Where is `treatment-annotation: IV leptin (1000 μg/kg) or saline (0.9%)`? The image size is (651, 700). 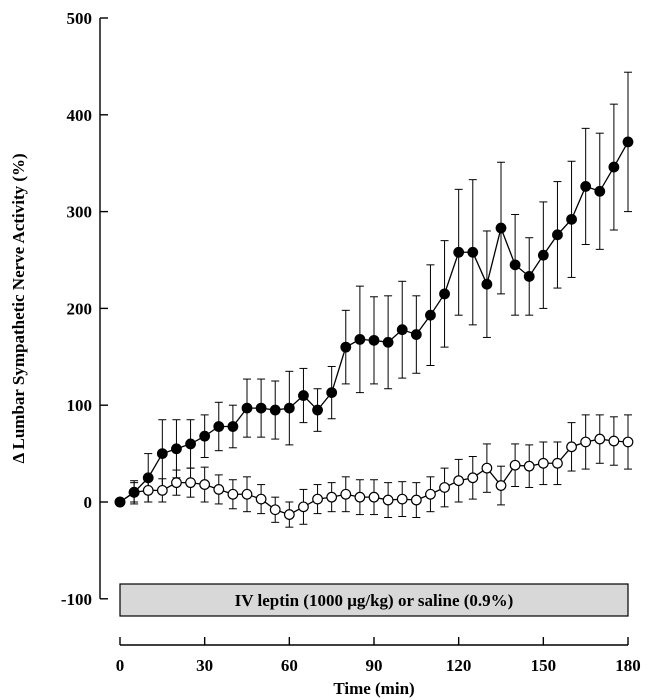
treatment-annotation: IV leptin (1000 μg/kg) or saline (0.9%) is located at coordinates (374, 600).